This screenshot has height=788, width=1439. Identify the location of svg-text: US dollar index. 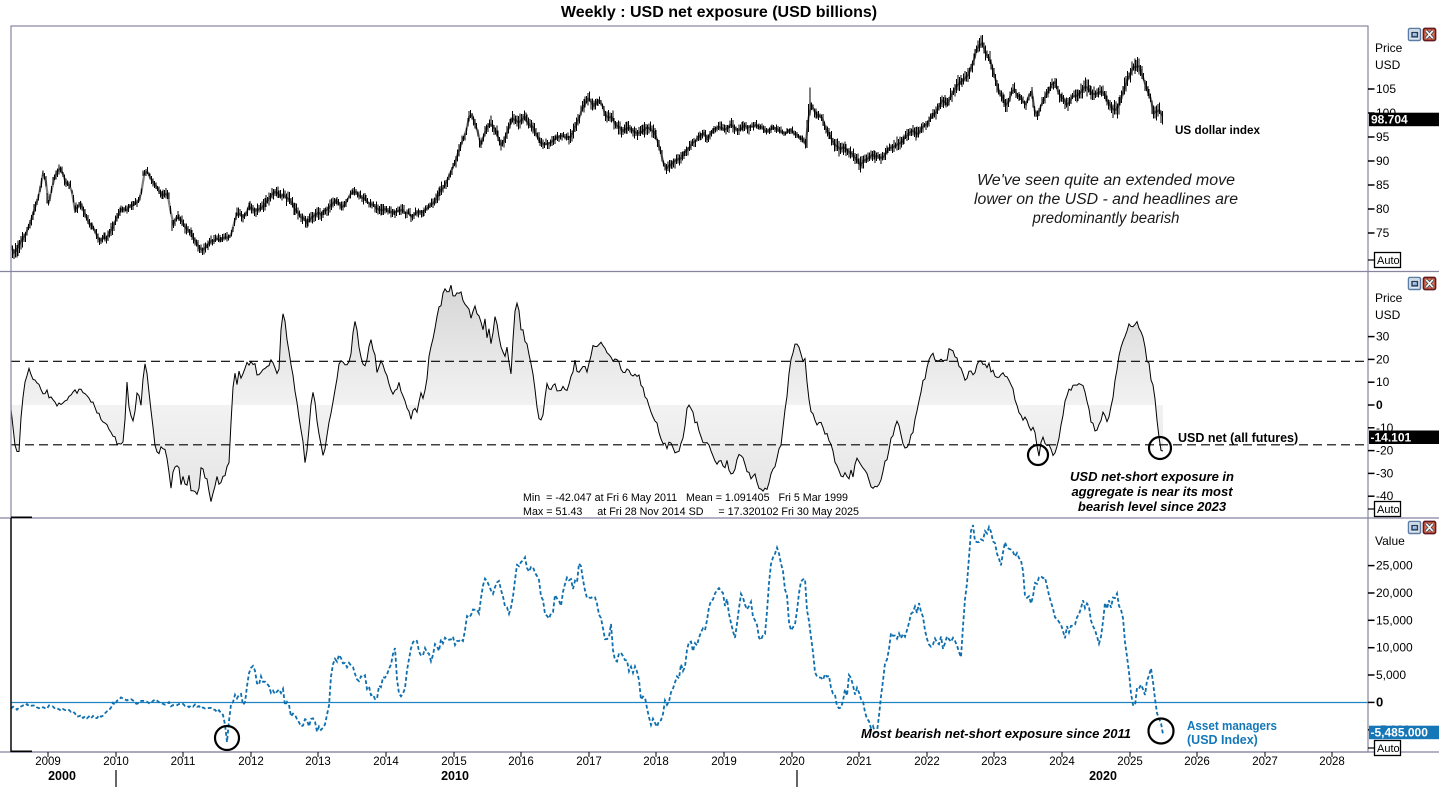
(1217, 130).